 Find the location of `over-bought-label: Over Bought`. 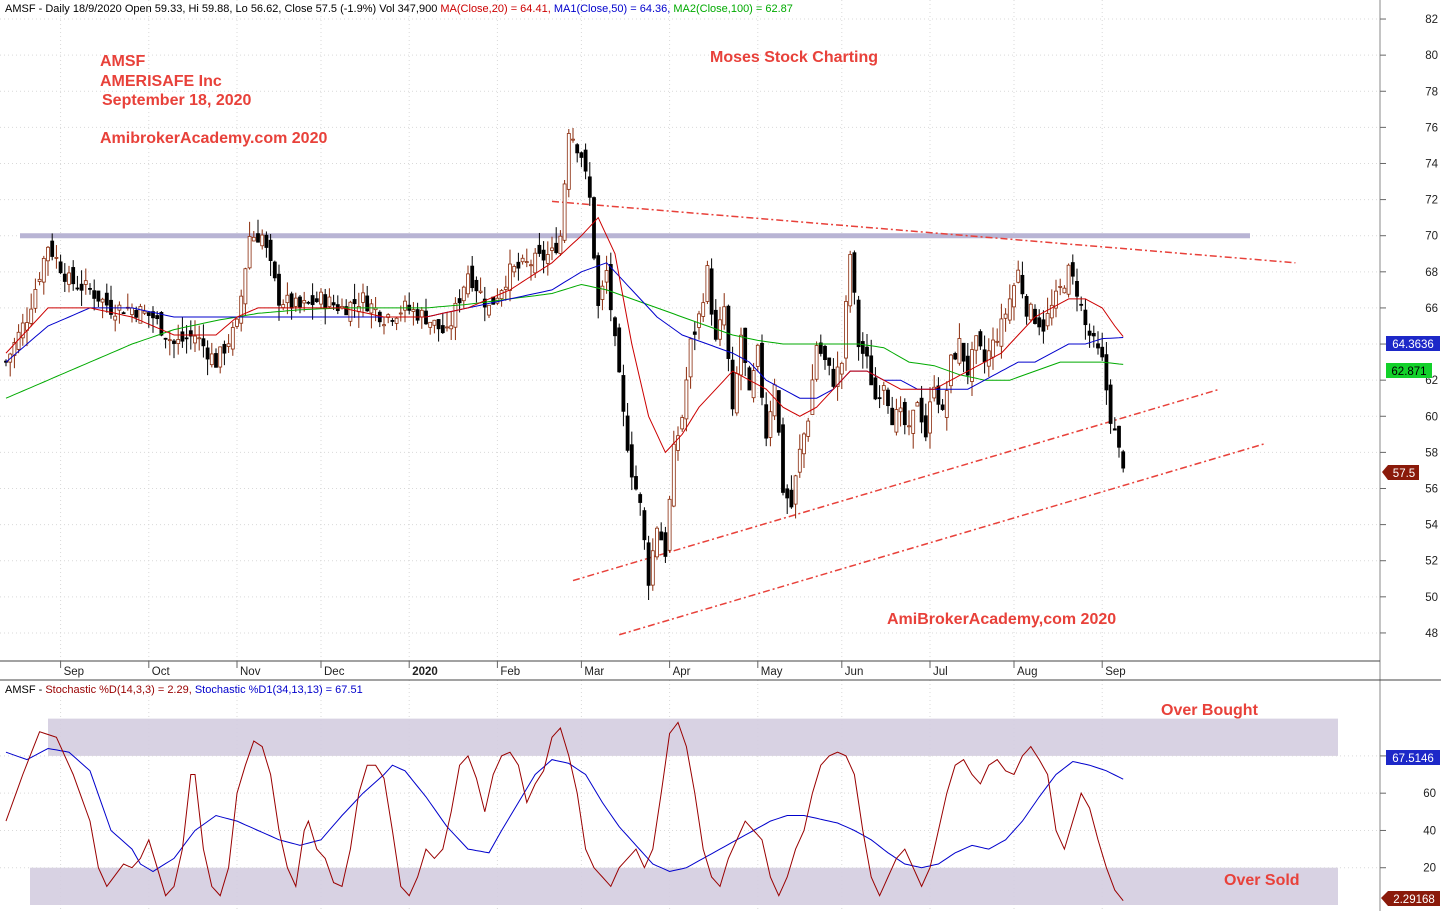

over-bought-label: Over Bought is located at coordinates (1210, 710).